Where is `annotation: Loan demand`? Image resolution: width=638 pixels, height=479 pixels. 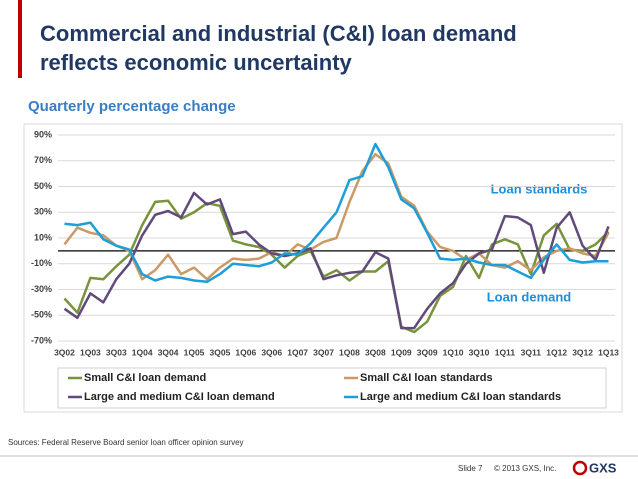
annotation: Loan demand is located at coordinates (529, 296).